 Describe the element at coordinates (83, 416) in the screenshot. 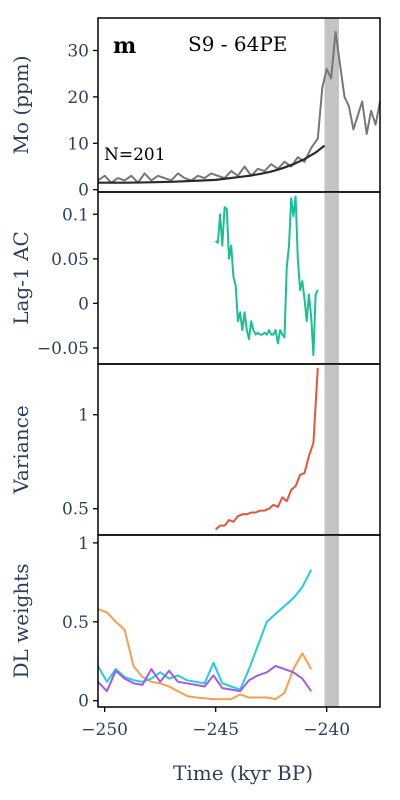

I see `variance-y-tick-label: 1` at that location.